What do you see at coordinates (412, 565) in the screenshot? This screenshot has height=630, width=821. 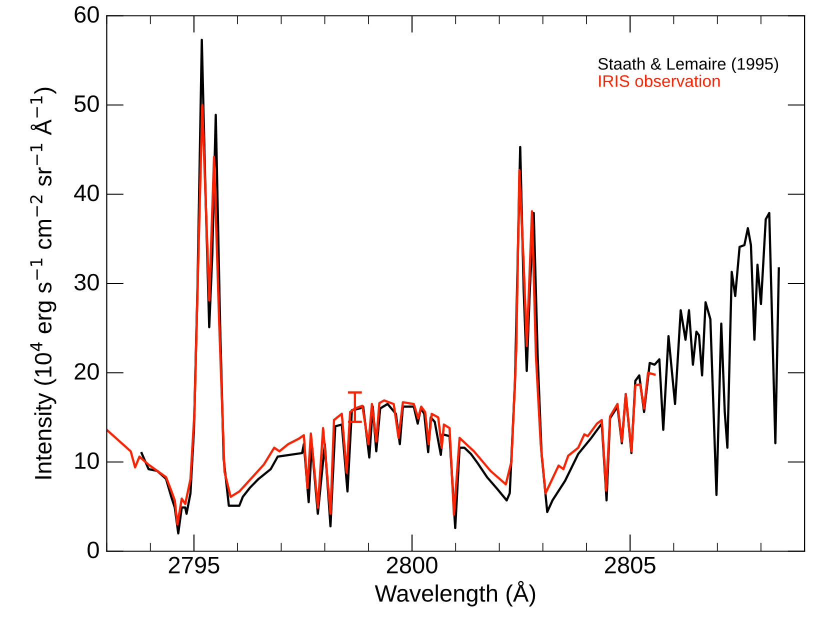 I see `x-tick-label: 2800` at bounding box center [412, 565].